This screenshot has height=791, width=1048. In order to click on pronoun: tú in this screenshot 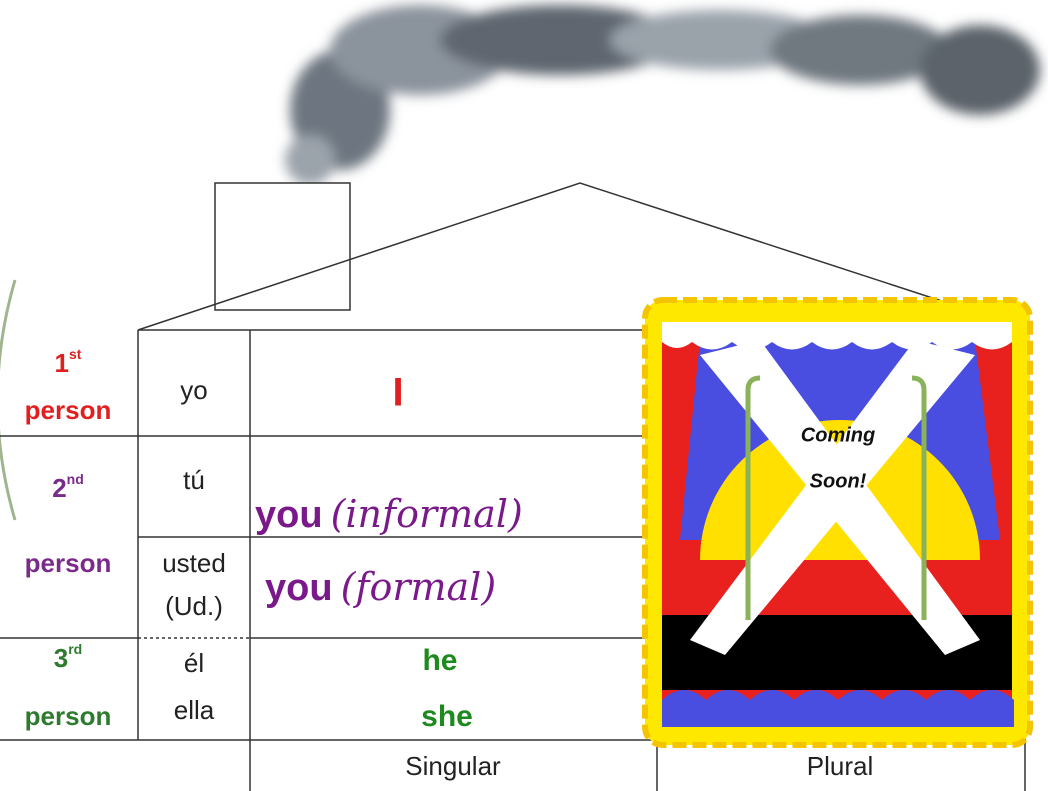, I will do `click(194, 480)`.